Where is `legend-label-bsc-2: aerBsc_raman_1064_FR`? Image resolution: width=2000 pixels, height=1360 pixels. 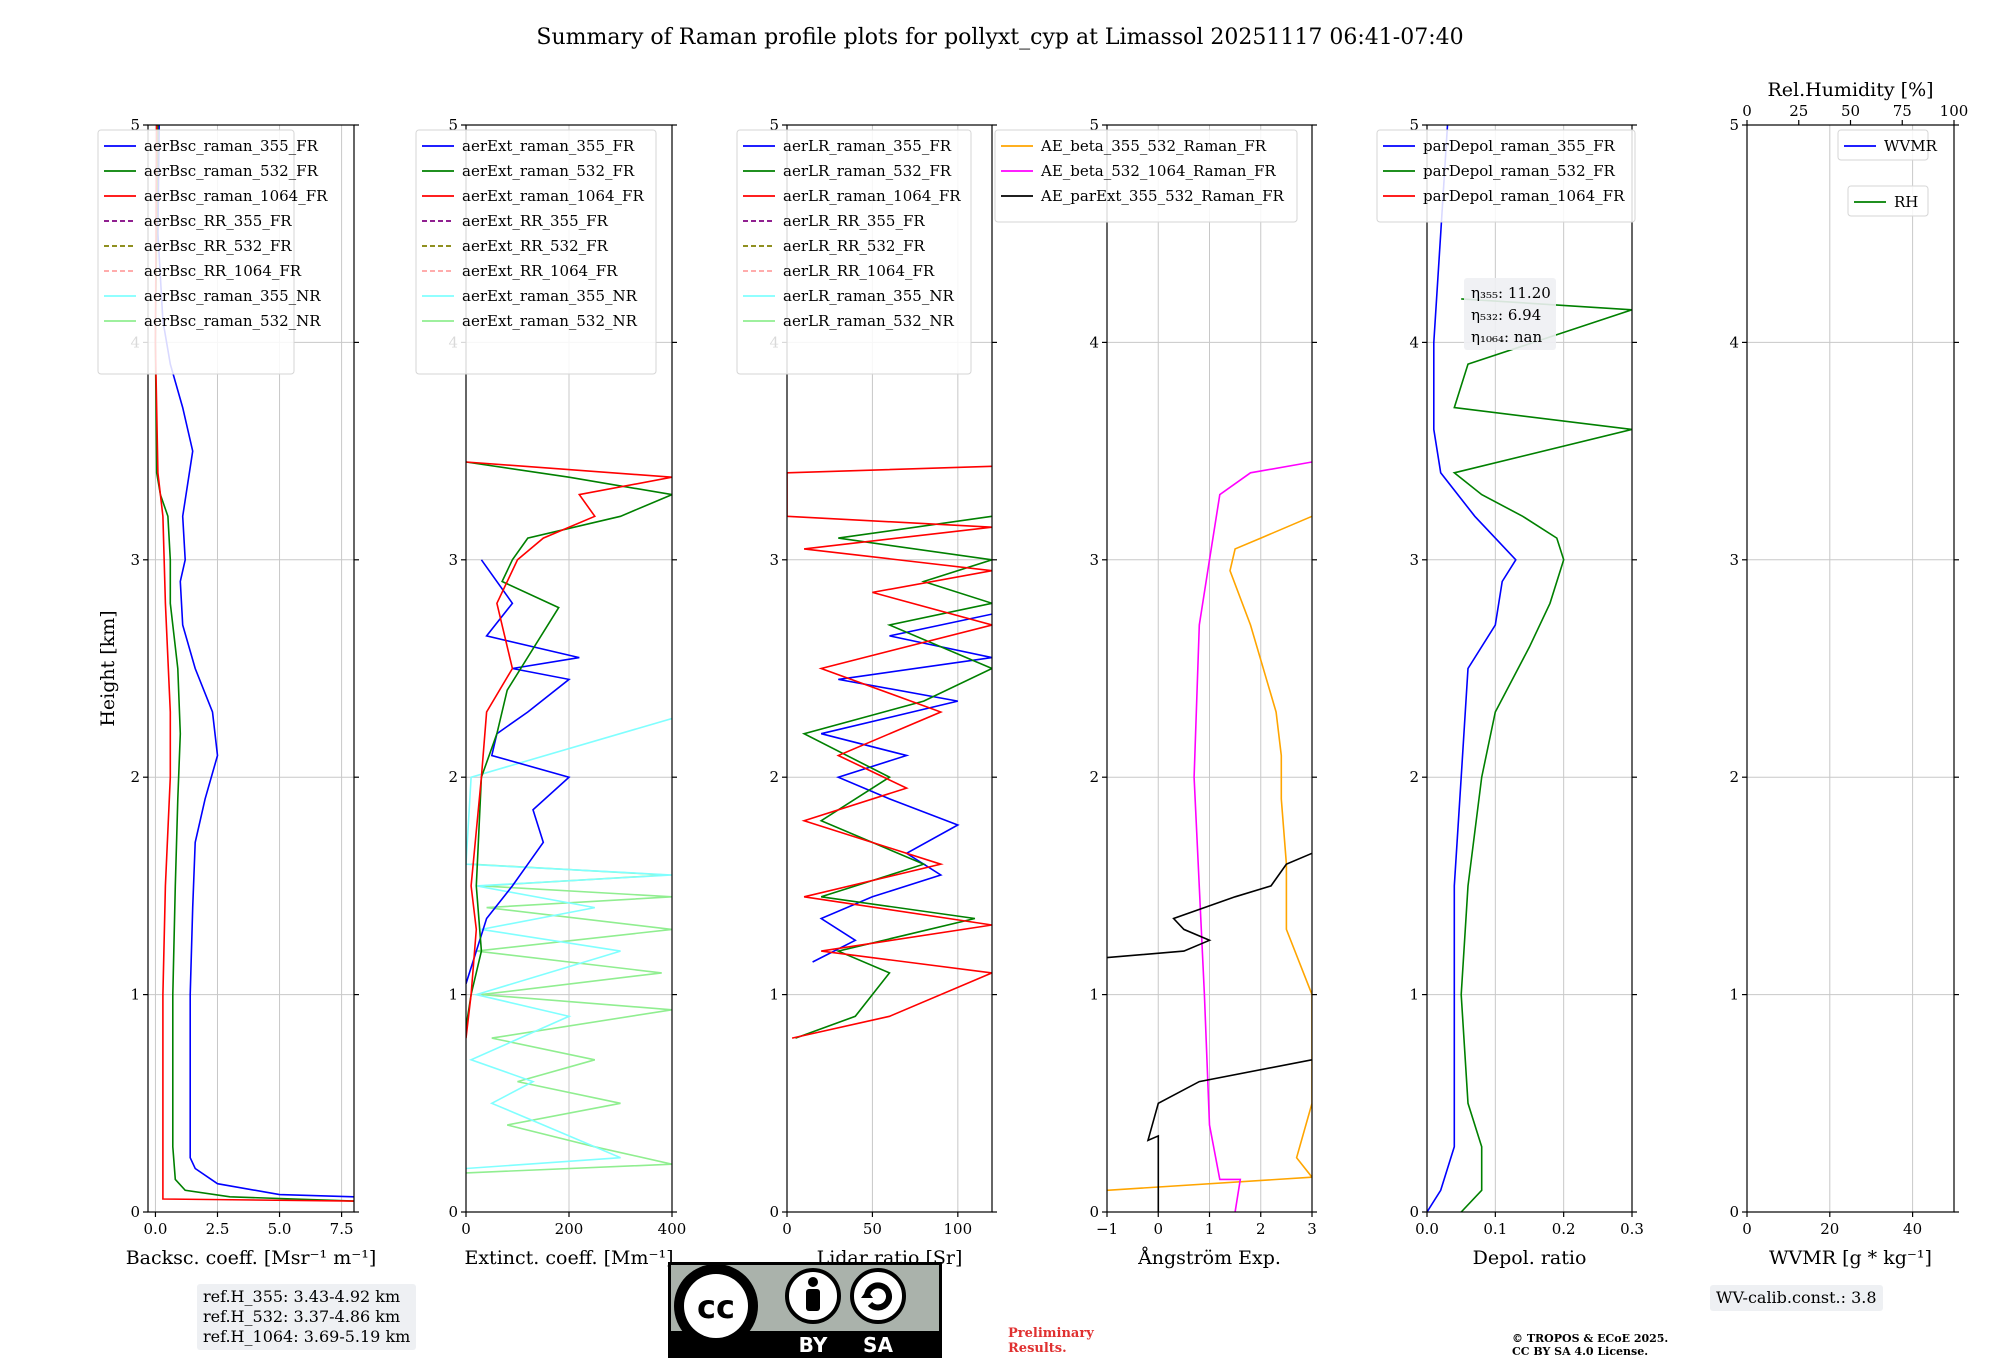
legend-label-bsc-2: aerBsc_raman_1064_FR is located at coordinates (236, 196).